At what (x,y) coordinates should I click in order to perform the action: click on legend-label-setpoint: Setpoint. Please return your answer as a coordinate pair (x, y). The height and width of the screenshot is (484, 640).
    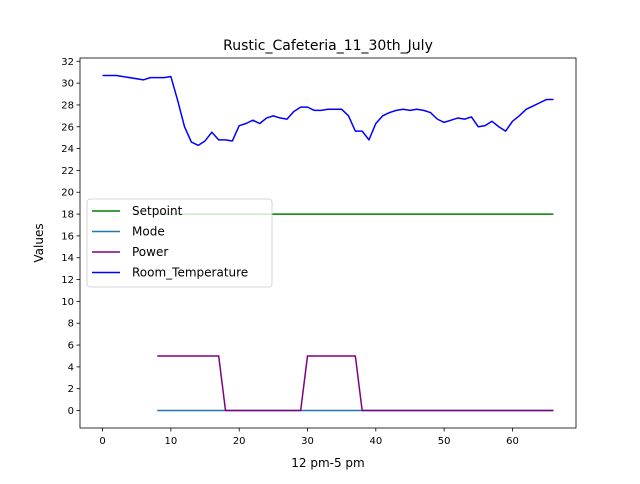
    Looking at the image, I should click on (157, 211).